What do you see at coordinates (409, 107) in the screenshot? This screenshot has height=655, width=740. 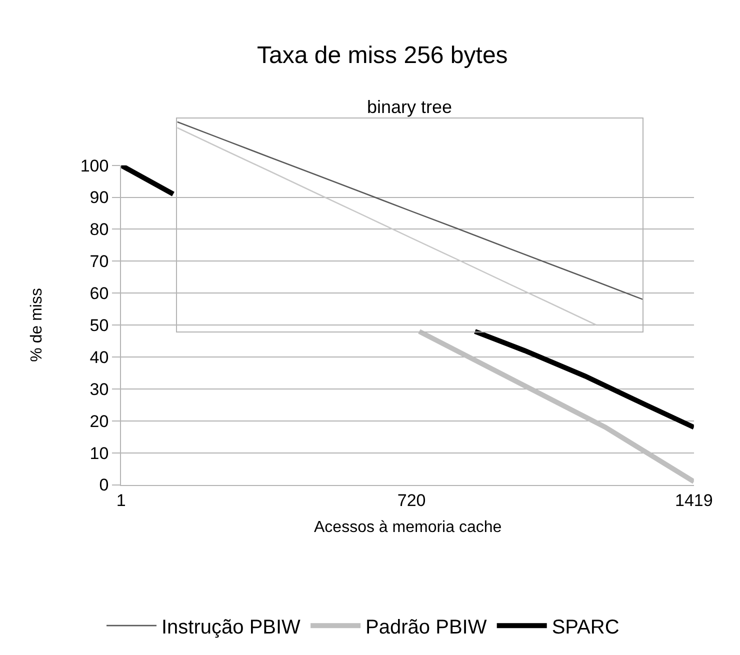 I see `chart-title: binary tree` at bounding box center [409, 107].